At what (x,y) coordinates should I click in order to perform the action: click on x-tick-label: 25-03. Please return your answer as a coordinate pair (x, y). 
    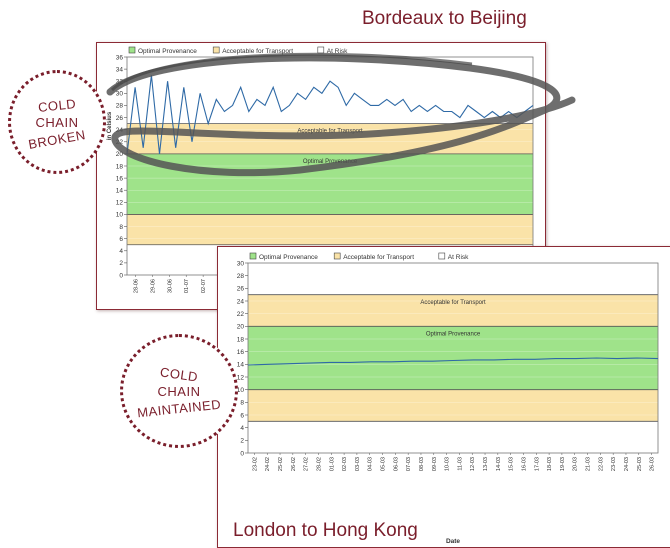
    Looking at the image, I should click on (640, 464).